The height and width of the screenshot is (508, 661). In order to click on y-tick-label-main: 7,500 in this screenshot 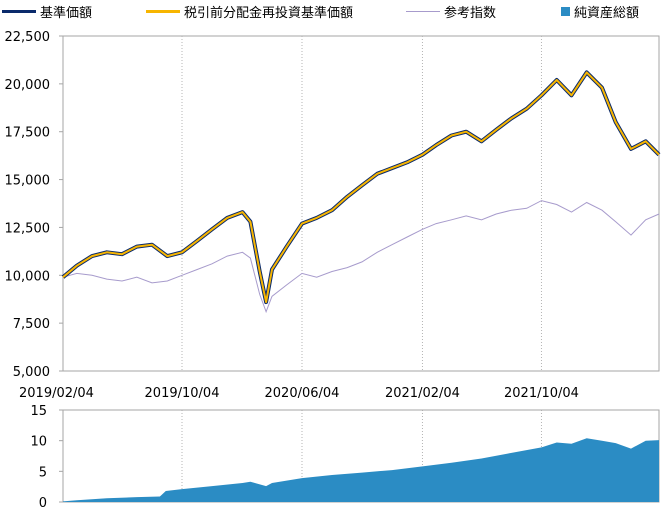, I will do `click(31, 324)`.